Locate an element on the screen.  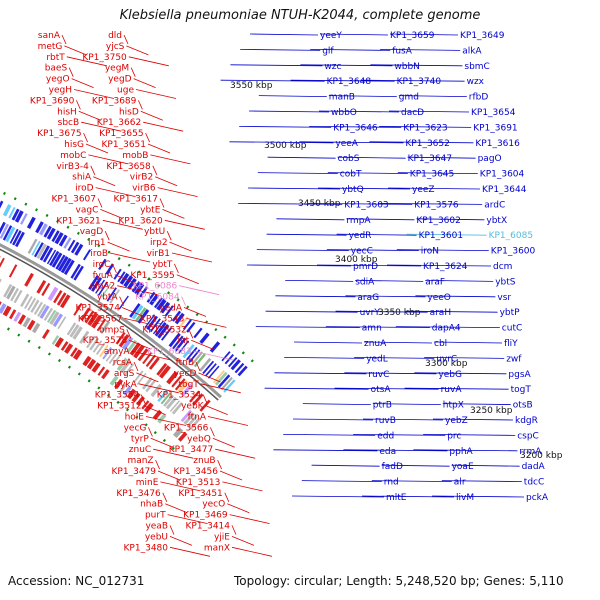
gene-label: KP1_3414 is located at coordinates (208, 527).